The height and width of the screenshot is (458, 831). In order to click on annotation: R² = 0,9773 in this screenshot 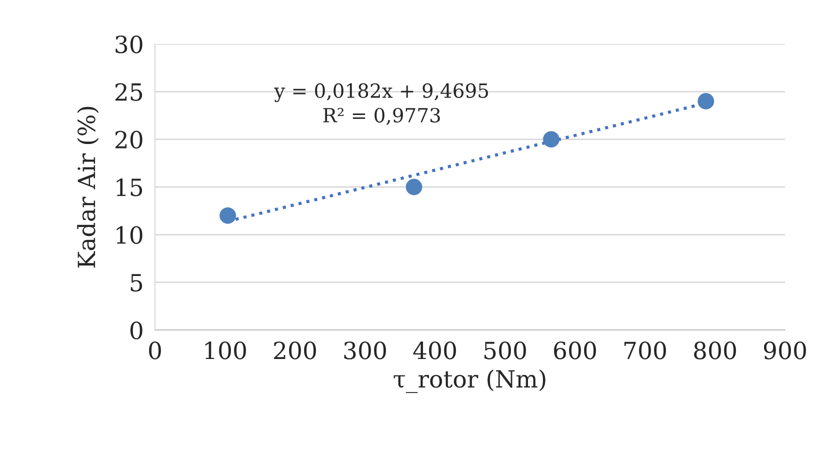, I will do `click(381, 116)`.